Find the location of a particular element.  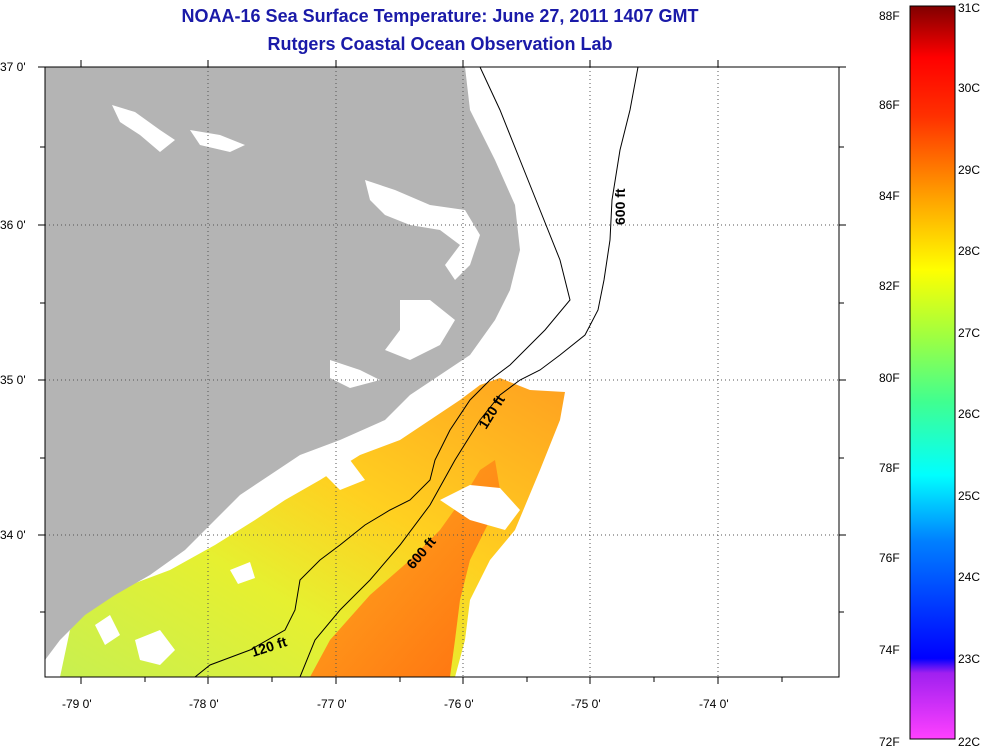

f-label-82: 82F is located at coordinates (889, 286).